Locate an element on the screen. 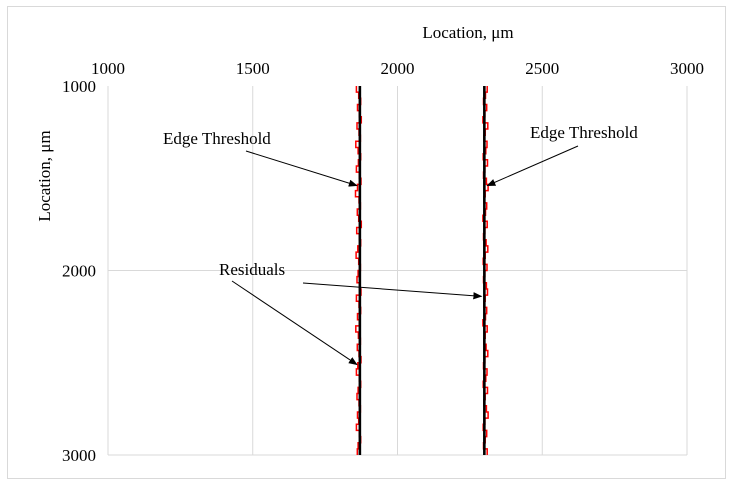 This screenshot has width=733, height=486. y-tick-label: 2000 is located at coordinates (79, 271).